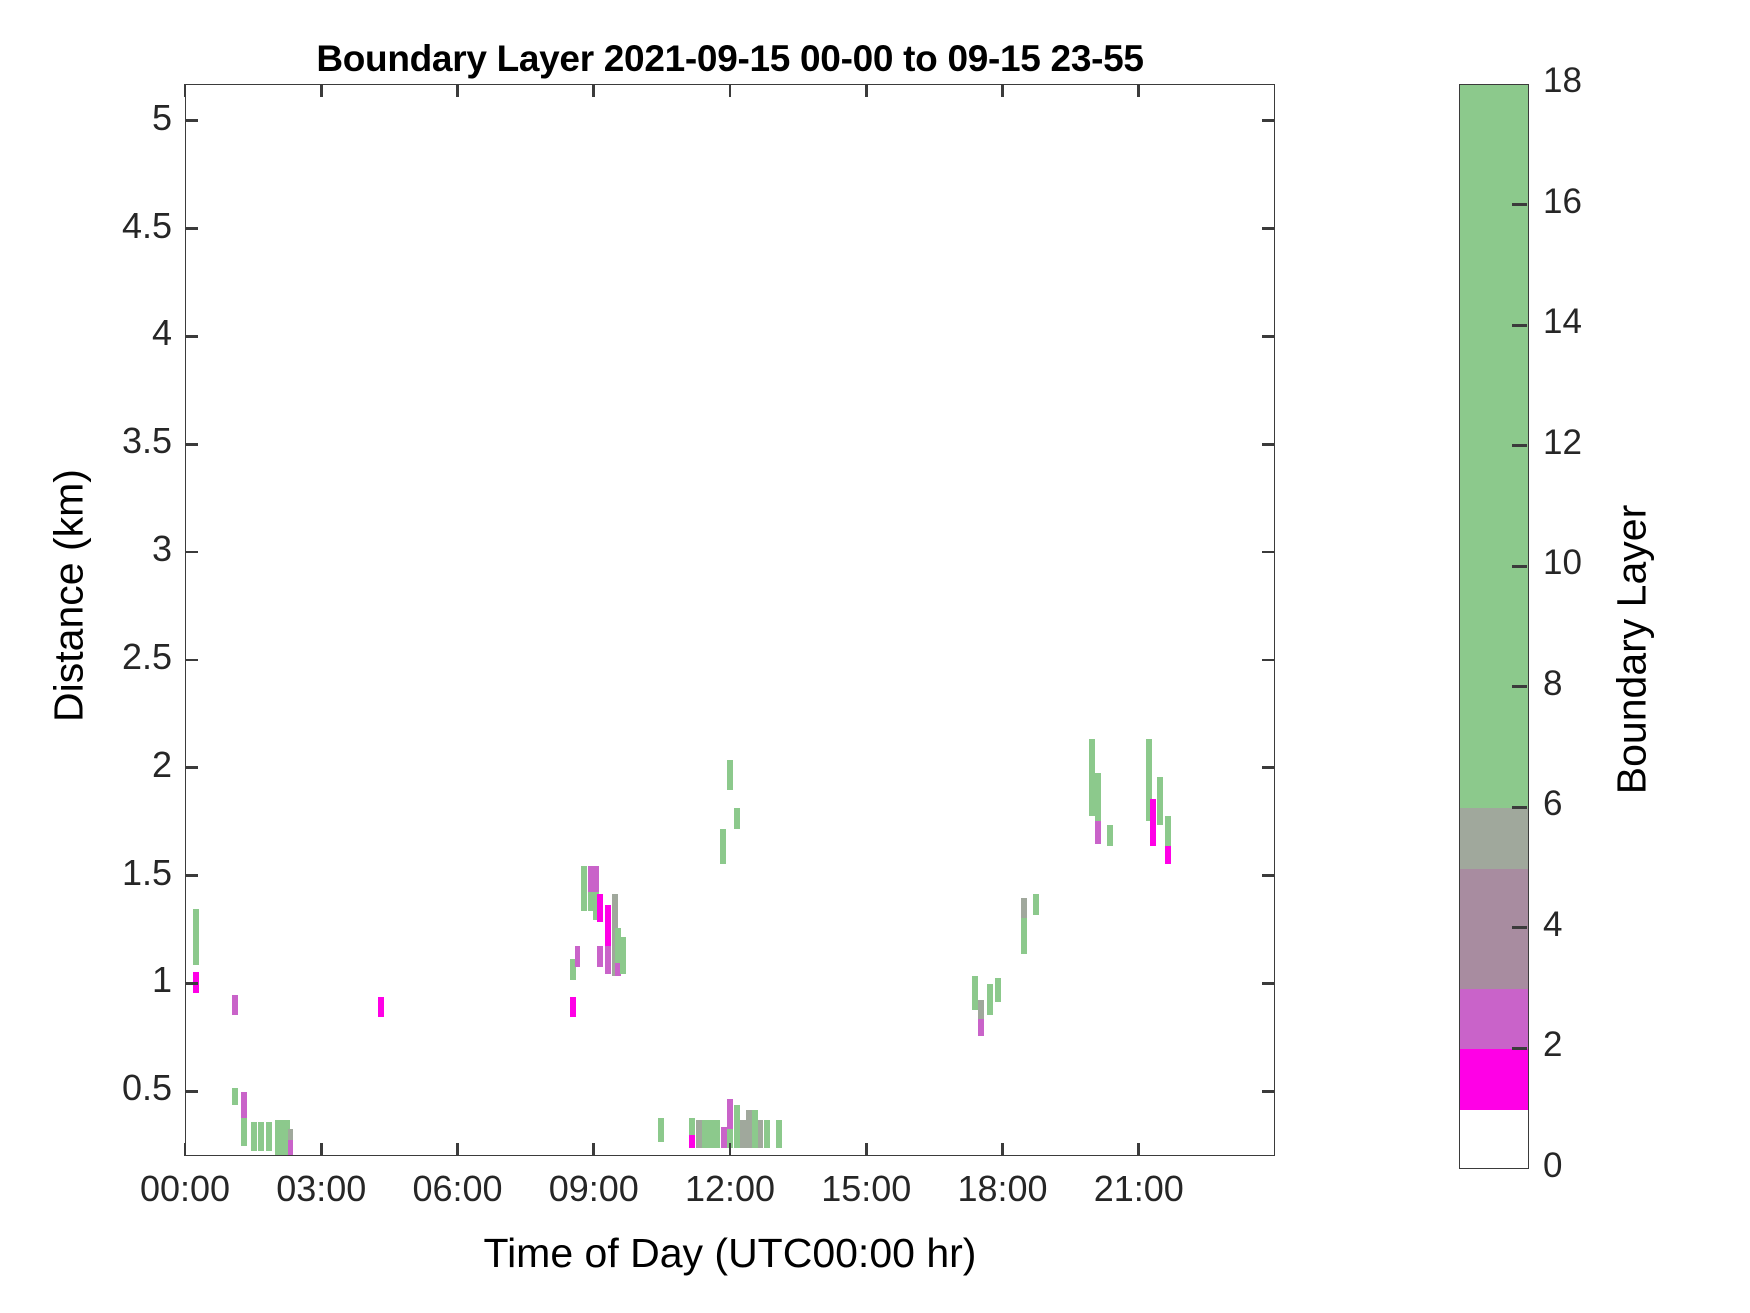 The width and height of the screenshot is (1750, 1313). Describe the element at coordinates (161, 980) in the screenshot. I see `y-axis-tick-label: 1` at that location.